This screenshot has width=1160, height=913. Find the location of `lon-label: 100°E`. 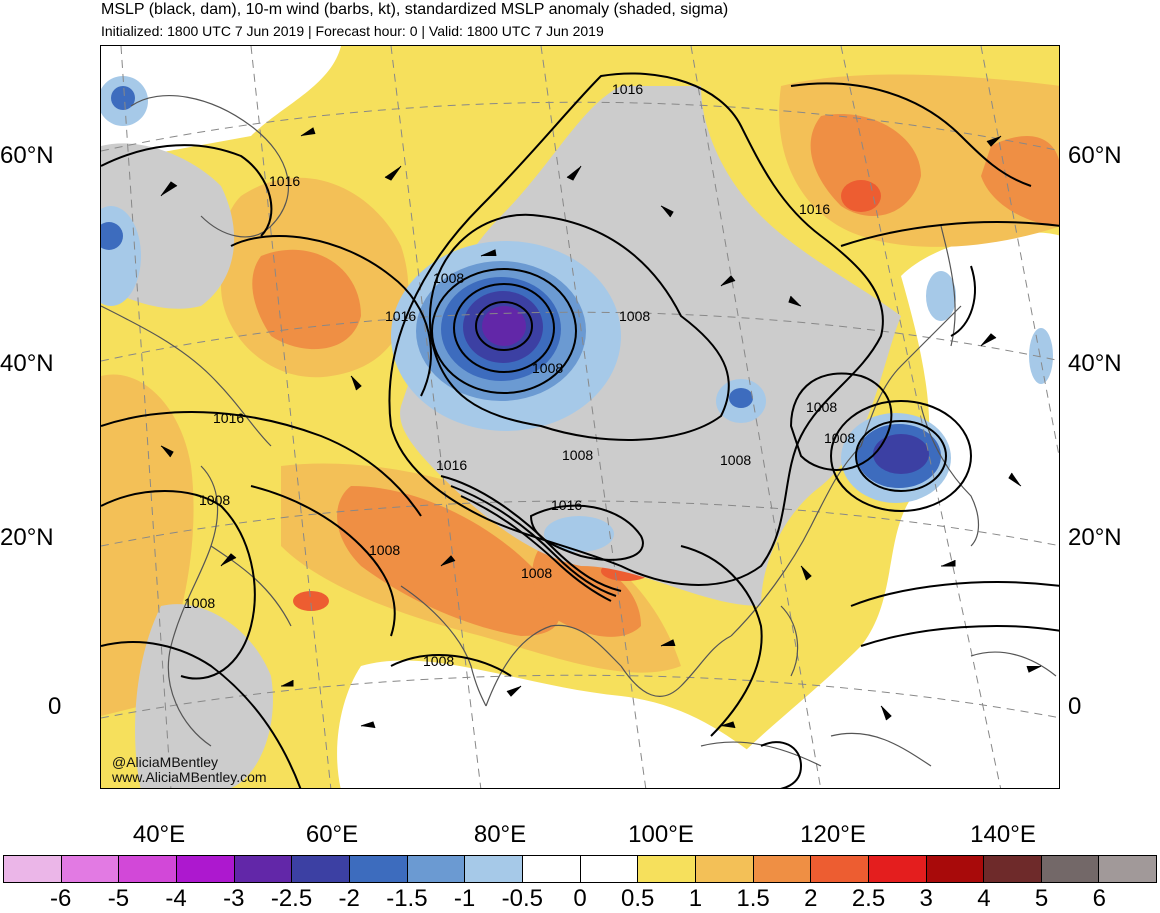

lon-label: 100°E is located at coordinates (661, 834).